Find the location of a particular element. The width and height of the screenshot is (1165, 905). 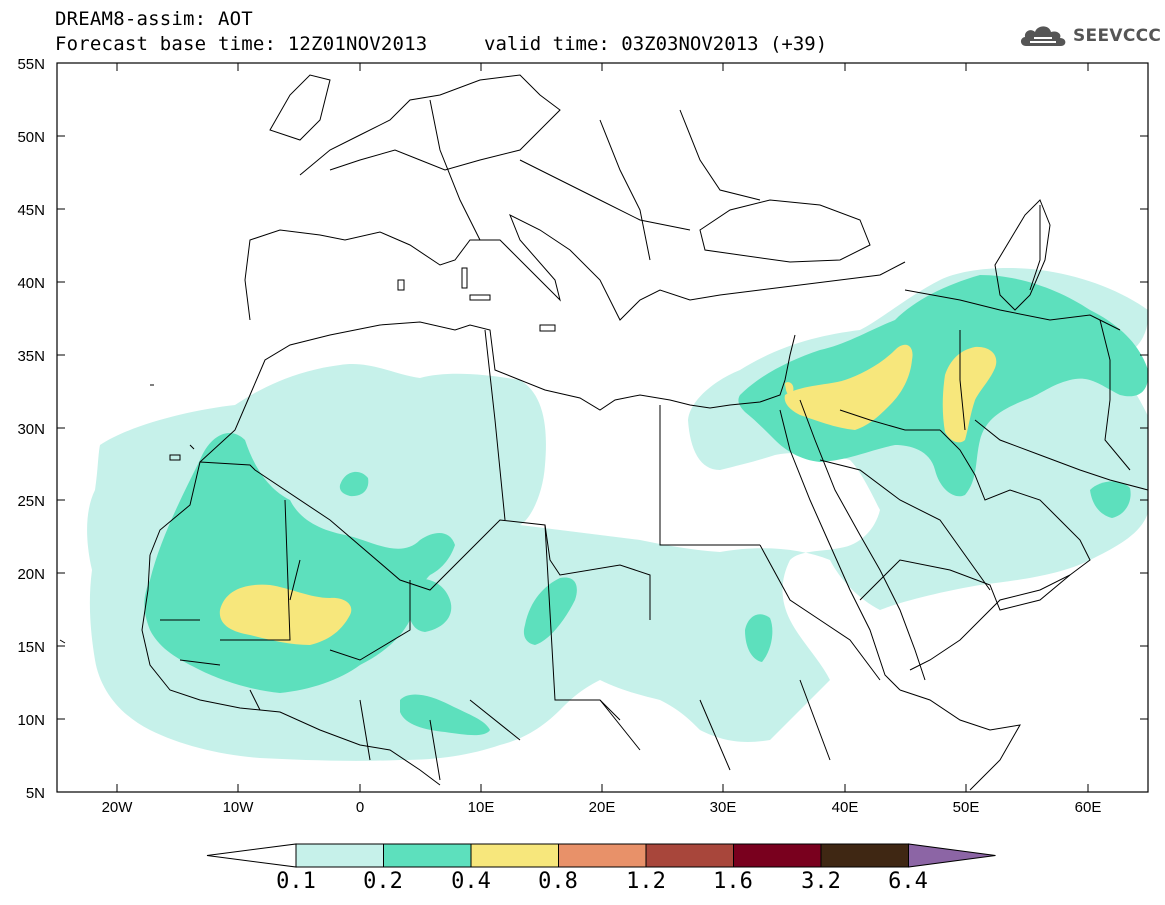

lon-label: 60E is located at coordinates (1088, 807).